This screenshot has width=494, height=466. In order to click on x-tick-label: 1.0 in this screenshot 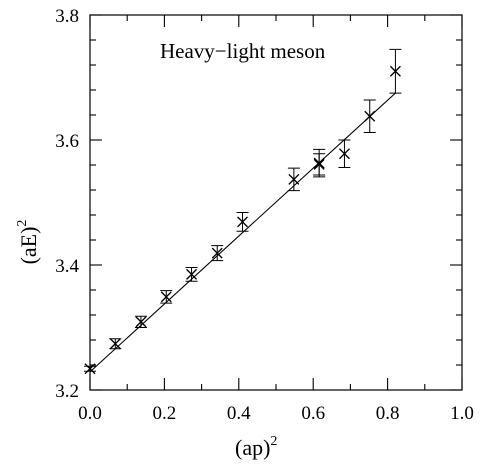, I will do `click(462, 413)`.